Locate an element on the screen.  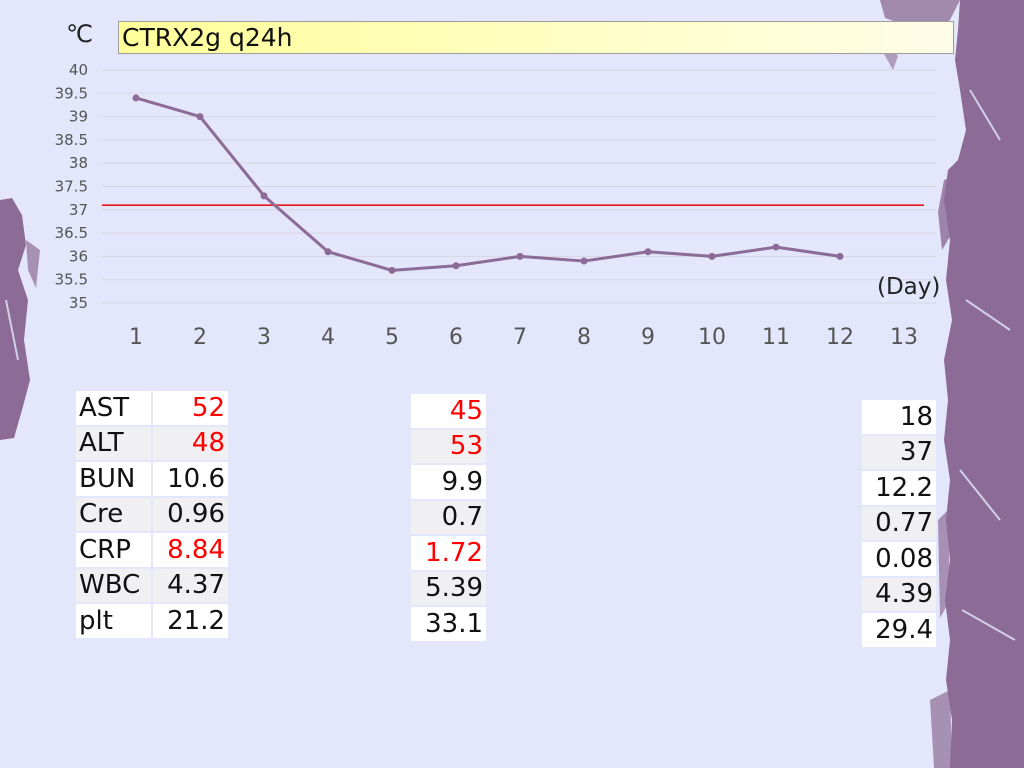
lab-table-second: 45 53 9.9 0.7 1.72 5.39 33.1 is located at coordinates (448, 517).